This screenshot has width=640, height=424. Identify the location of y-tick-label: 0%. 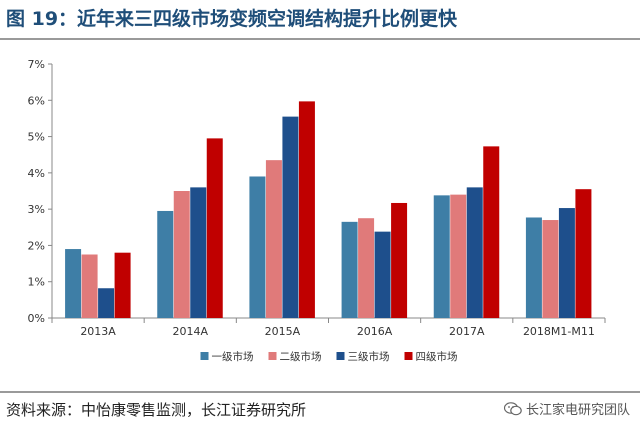
(36, 318).